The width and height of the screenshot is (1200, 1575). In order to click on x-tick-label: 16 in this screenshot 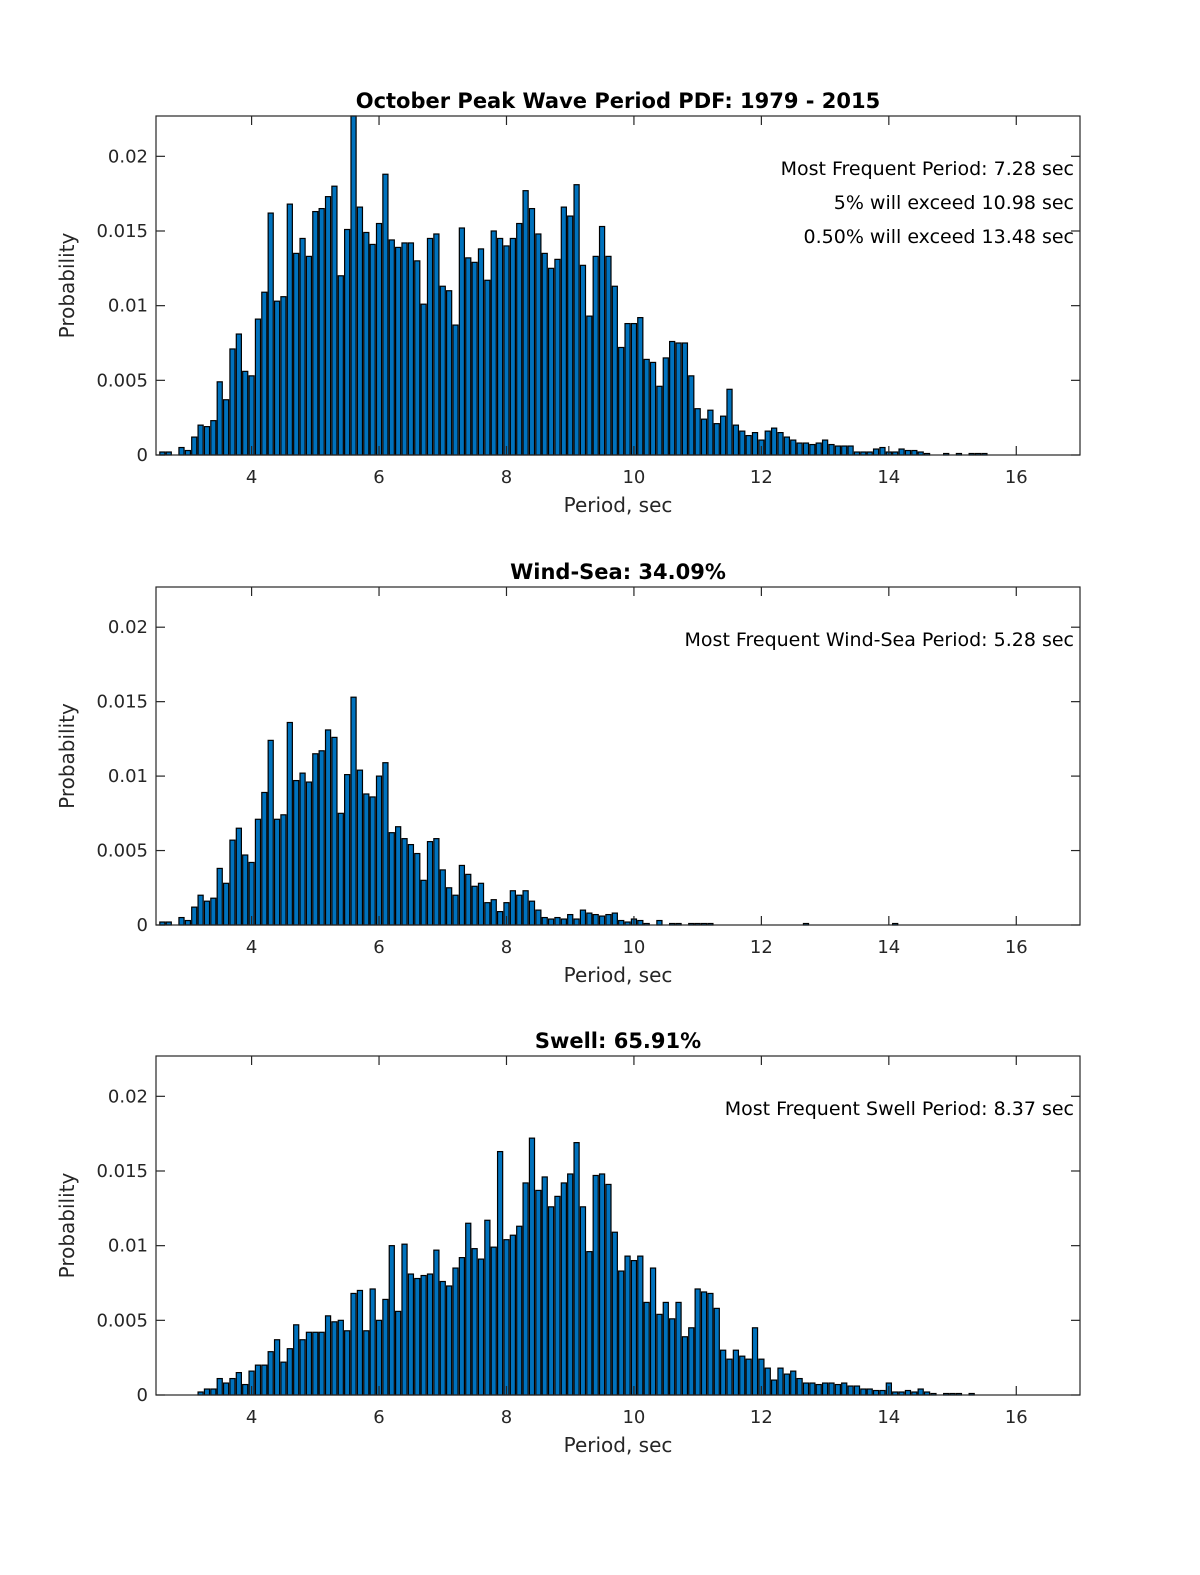, I will do `click(1016, 947)`.